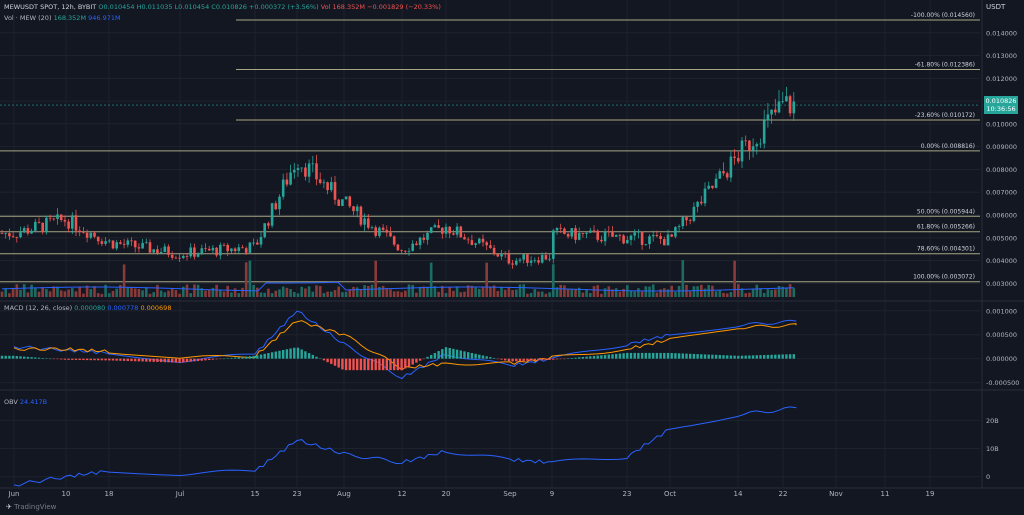 Image resolution: width=1024 pixels, height=515 pixels. What do you see at coordinates (28, 18) in the screenshot?
I see `volume-label: Vol · MEW (20)` at bounding box center [28, 18].